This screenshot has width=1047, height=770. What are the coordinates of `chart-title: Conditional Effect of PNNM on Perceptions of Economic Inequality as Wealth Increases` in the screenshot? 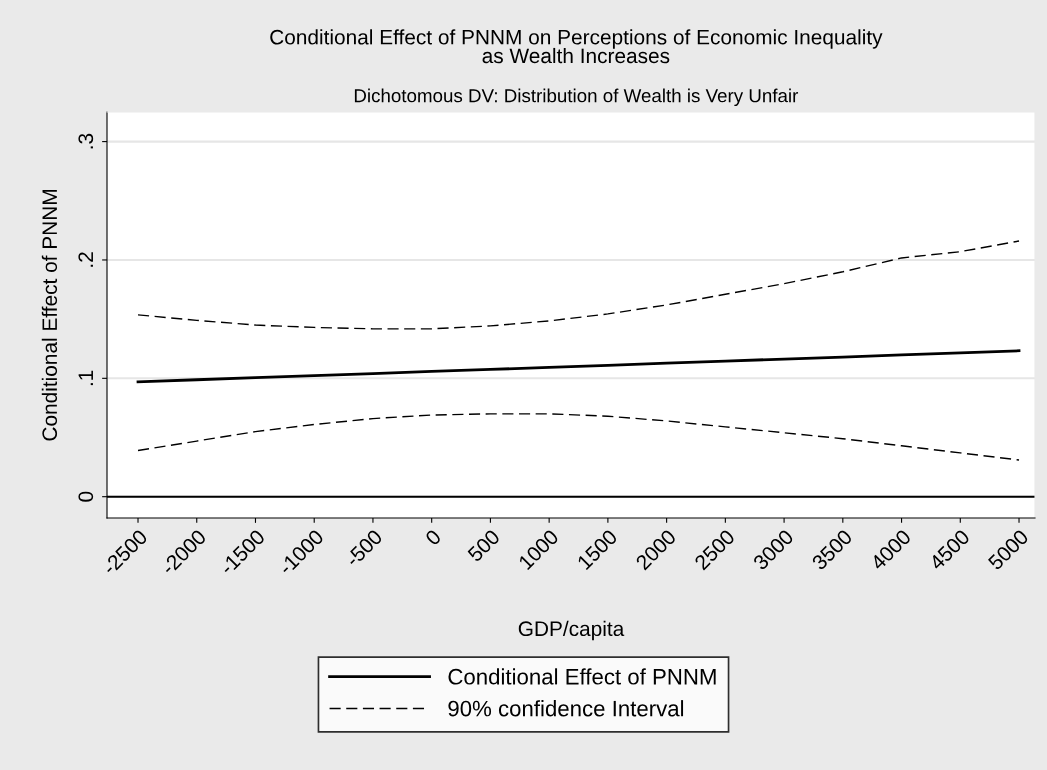 It's located at (576, 46).